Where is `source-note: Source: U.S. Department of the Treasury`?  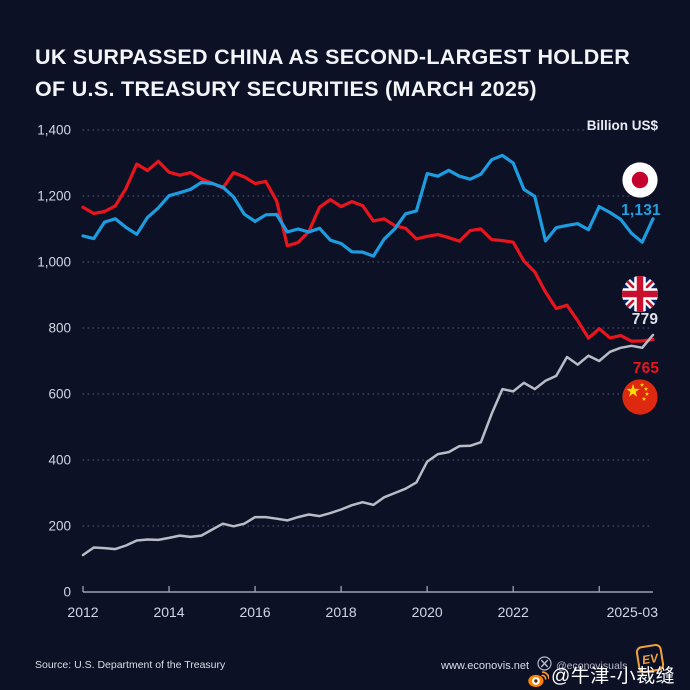
source-note: Source: U.S. Department of the Treasury is located at coordinates (130, 665).